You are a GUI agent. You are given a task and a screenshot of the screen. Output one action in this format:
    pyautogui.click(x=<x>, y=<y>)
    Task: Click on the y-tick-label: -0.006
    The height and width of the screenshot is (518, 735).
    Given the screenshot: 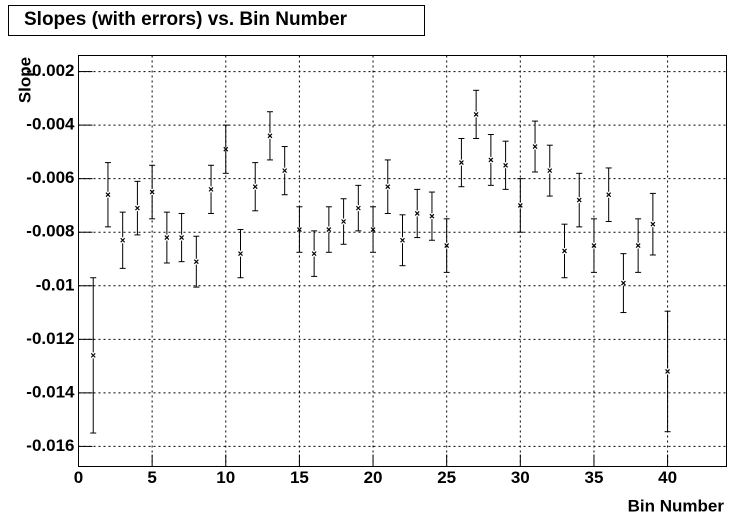 What is the action you would take?
    pyautogui.click(x=50, y=177)
    